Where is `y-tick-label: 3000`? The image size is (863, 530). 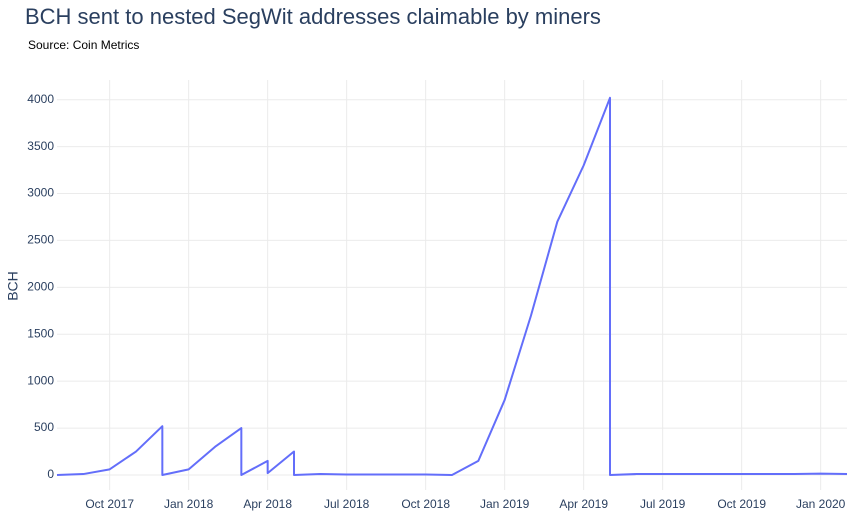 y-tick-label: 3000 is located at coordinates (40, 193).